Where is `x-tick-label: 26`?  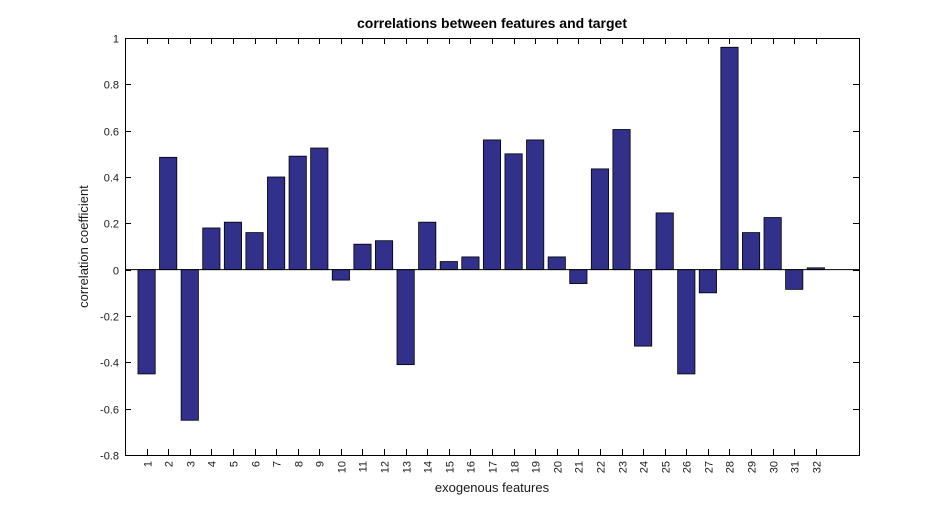
x-tick-label: 26 is located at coordinates (688, 467).